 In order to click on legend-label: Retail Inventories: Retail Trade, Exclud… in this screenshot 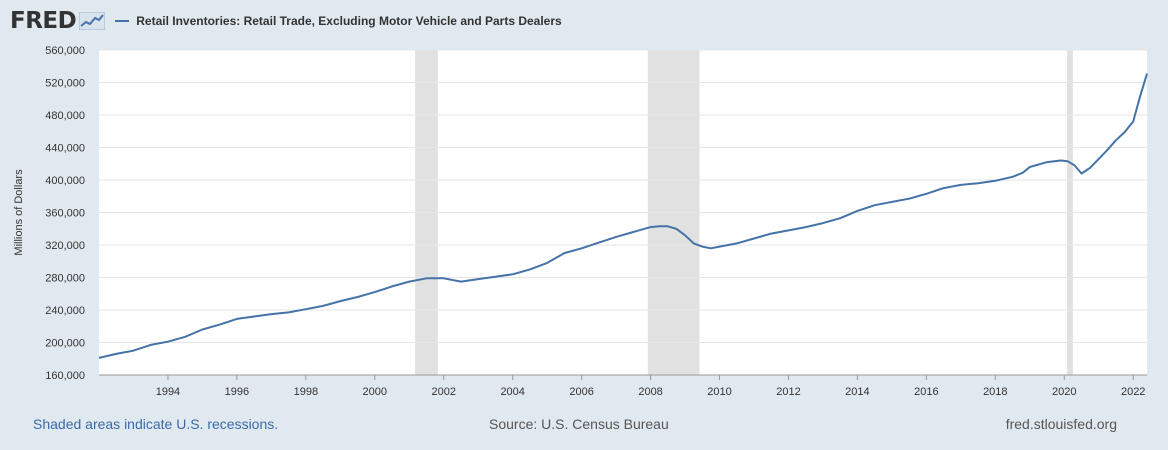, I will do `click(349, 21)`.